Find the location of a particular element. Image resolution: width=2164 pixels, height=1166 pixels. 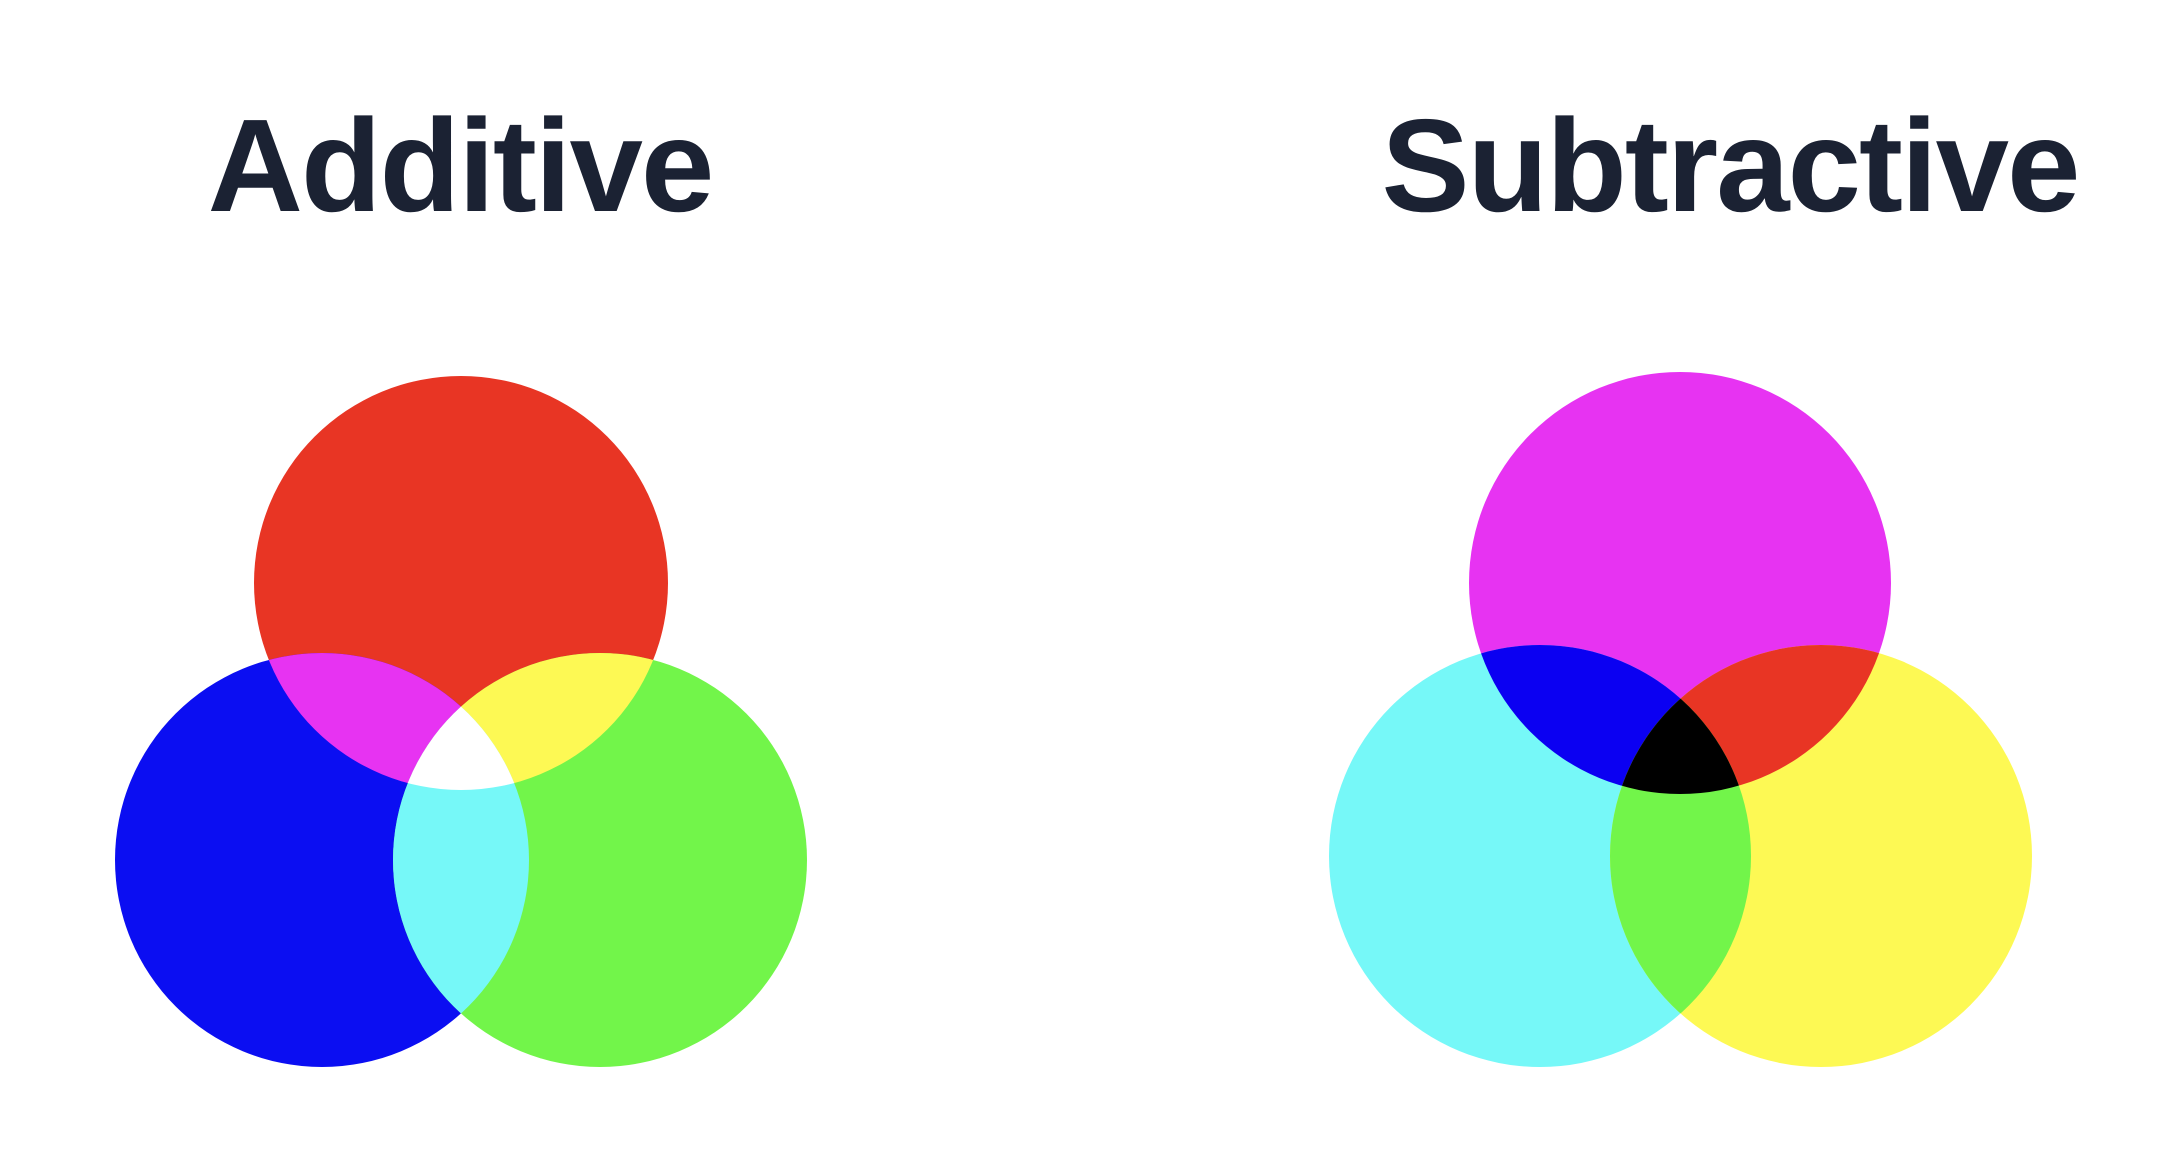

subtractive-center-overlap is located at coordinates (1680, 719).